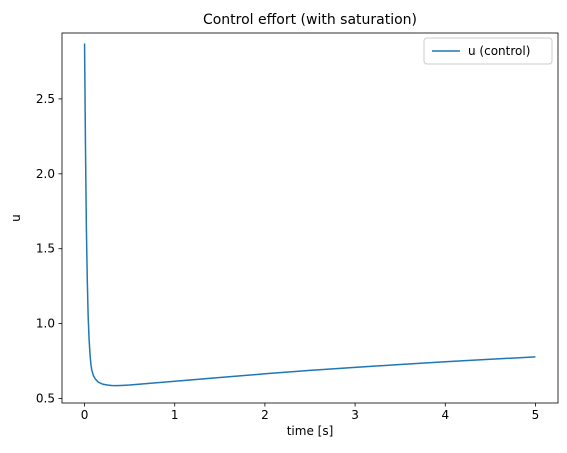  Describe the element at coordinates (355, 415) in the screenshot. I see `x-tick-label: 3` at that location.